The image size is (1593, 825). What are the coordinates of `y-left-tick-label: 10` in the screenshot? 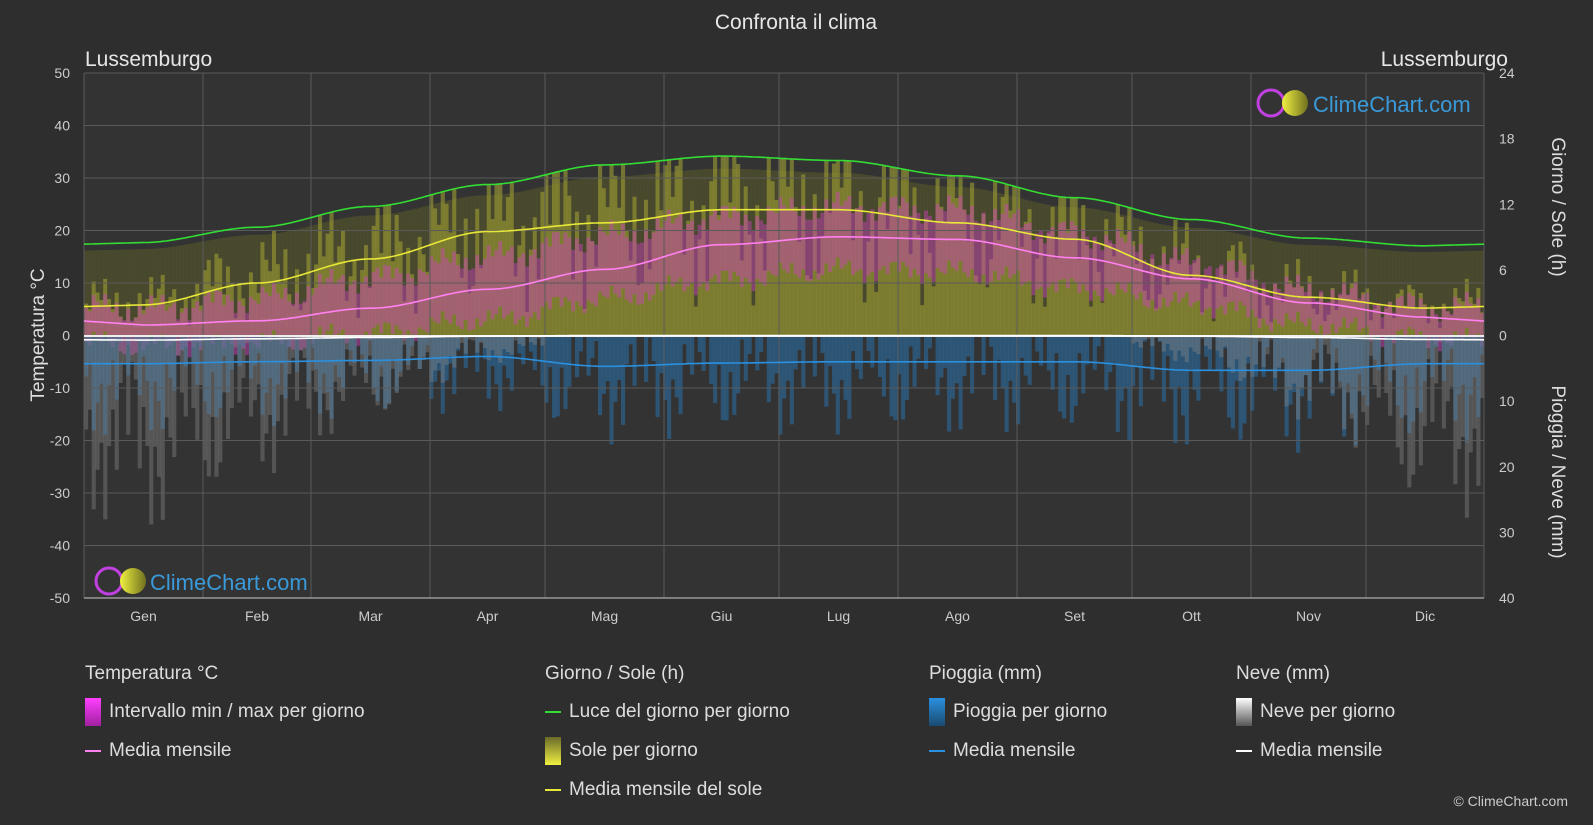 It's located at (62, 283).